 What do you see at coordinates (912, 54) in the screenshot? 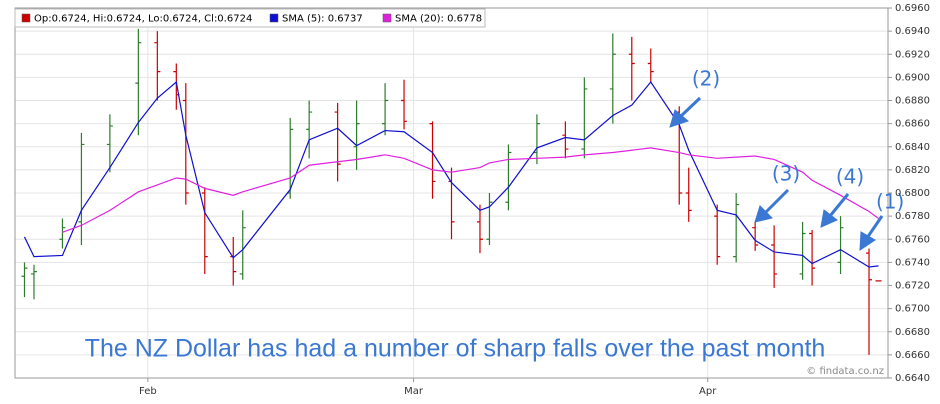
I see `y-tick-label: 0.6920` at bounding box center [912, 54].